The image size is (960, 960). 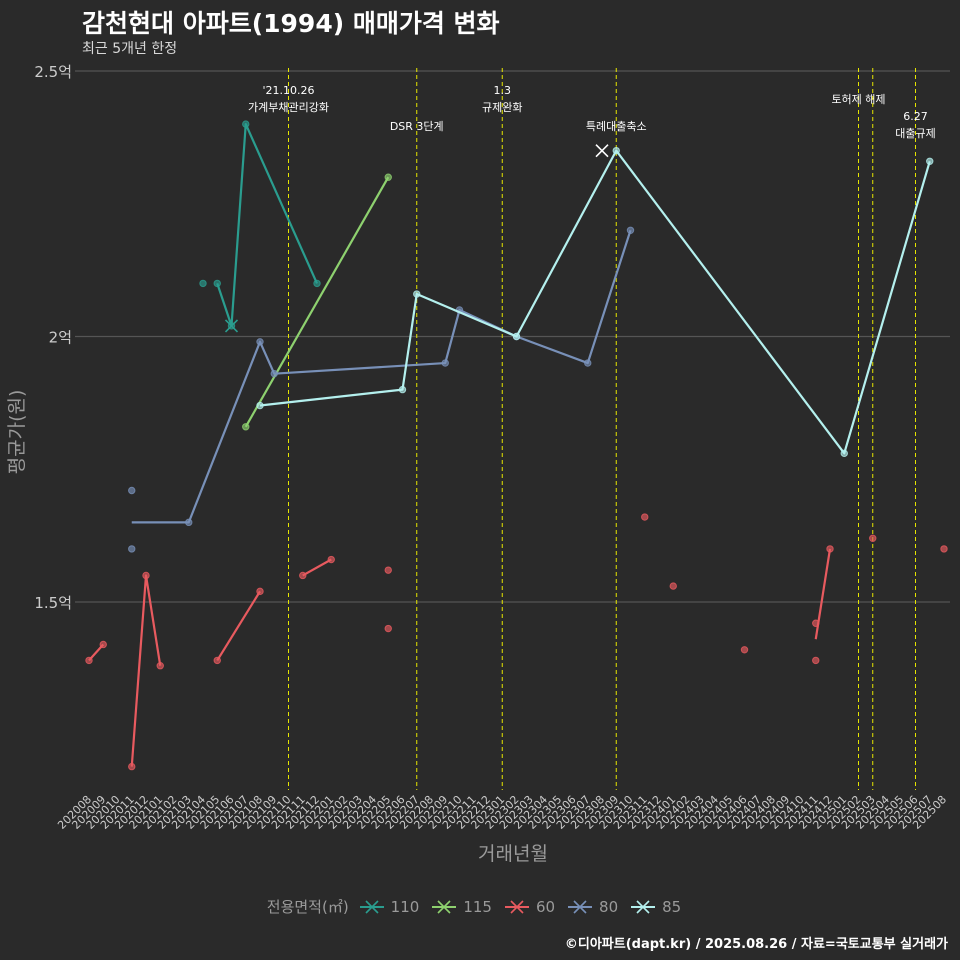 I want to click on legend: 전용면적(㎡) 110 115 60 80 85, so click(x=480, y=906).